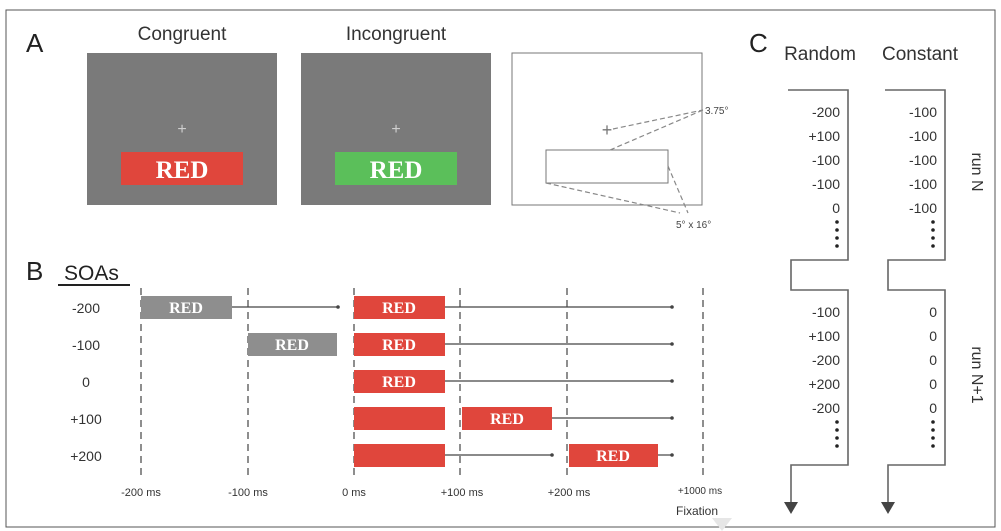 Image resolution: width=1001 pixels, height=531 pixels. I want to click on random-sequence-outline, so click(818, 297).